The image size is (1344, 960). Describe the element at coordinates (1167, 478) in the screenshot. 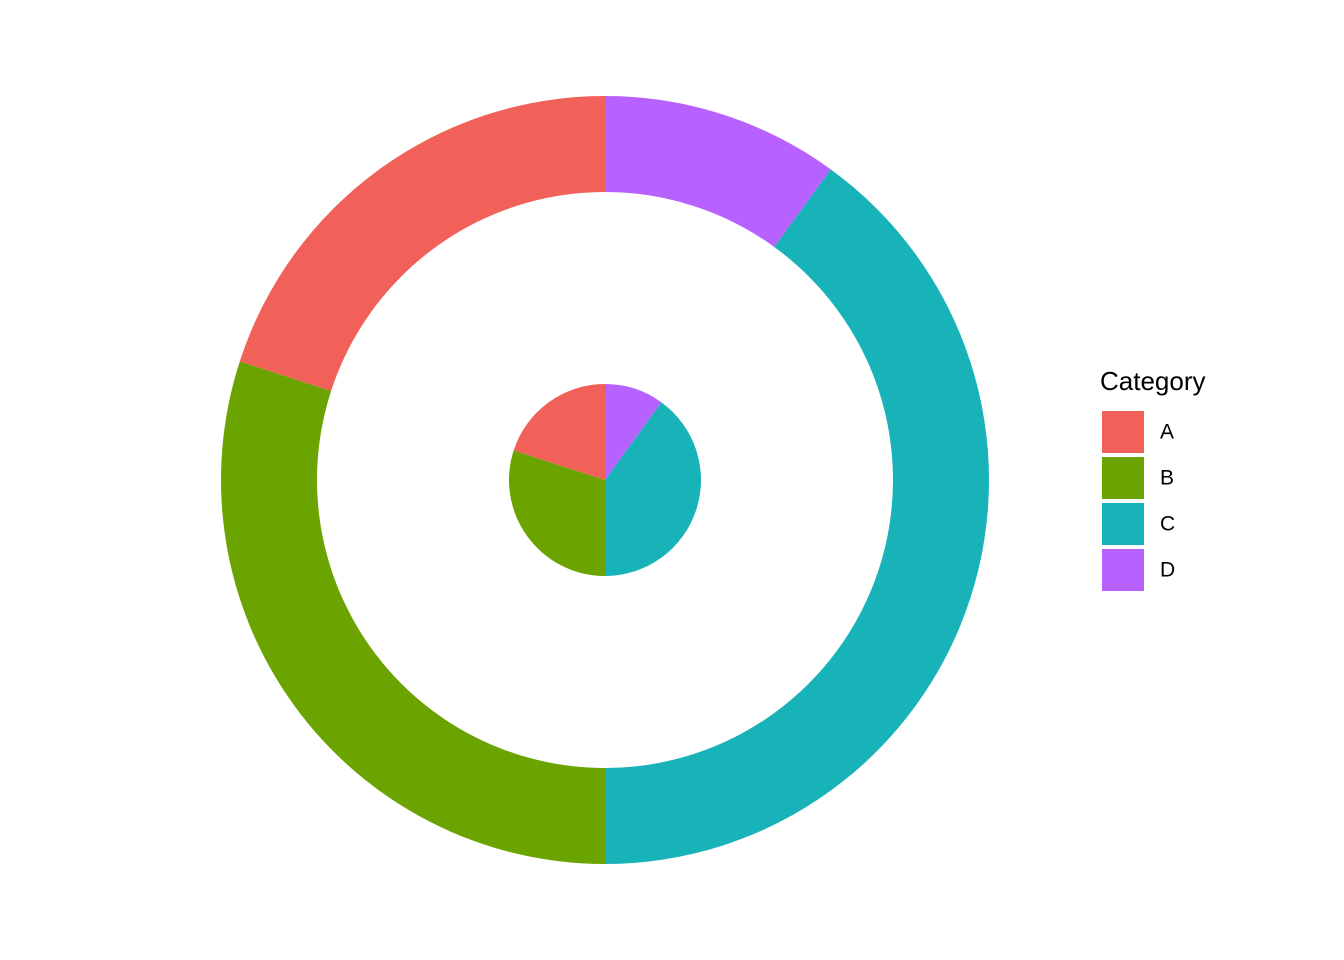

I see `legend-label: B` at that location.